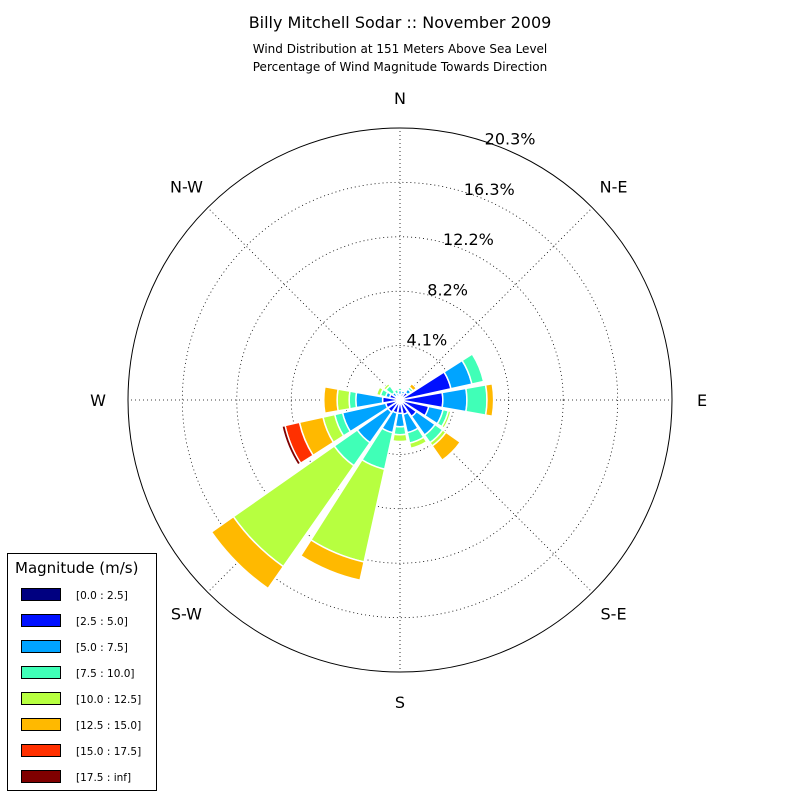  What do you see at coordinates (77, 568) in the screenshot?
I see `legend-title: Magnitude (m/s)` at bounding box center [77, 568].